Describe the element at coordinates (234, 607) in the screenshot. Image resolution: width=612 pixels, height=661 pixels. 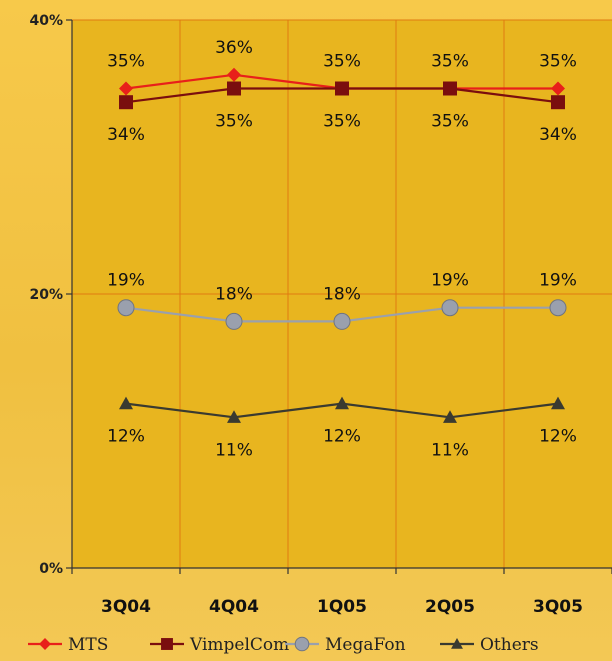
I see `x-tick-label: 4Q04` at that location.